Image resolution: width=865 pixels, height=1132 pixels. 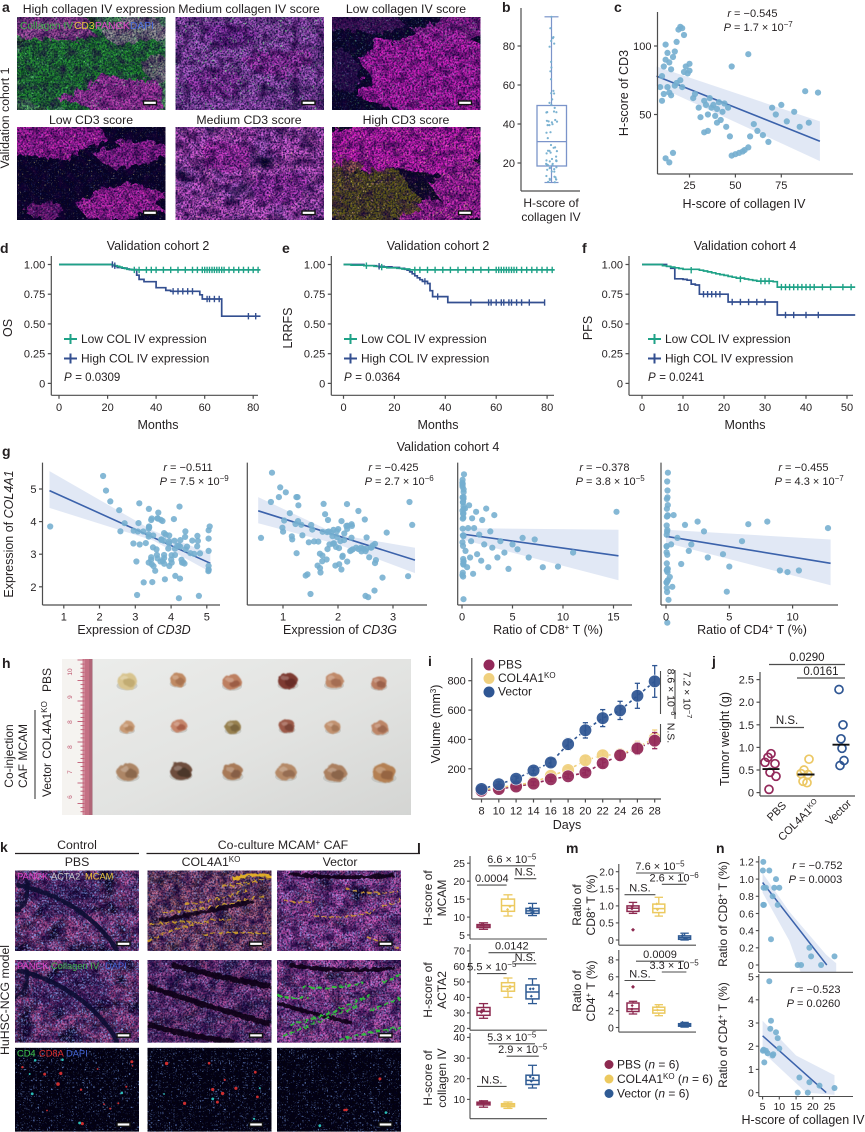 What do you see at coordinates (688, 695) in the screenshot?
I see `svg-text: 7.2 × 10−7` at bounding box center [688, 695].